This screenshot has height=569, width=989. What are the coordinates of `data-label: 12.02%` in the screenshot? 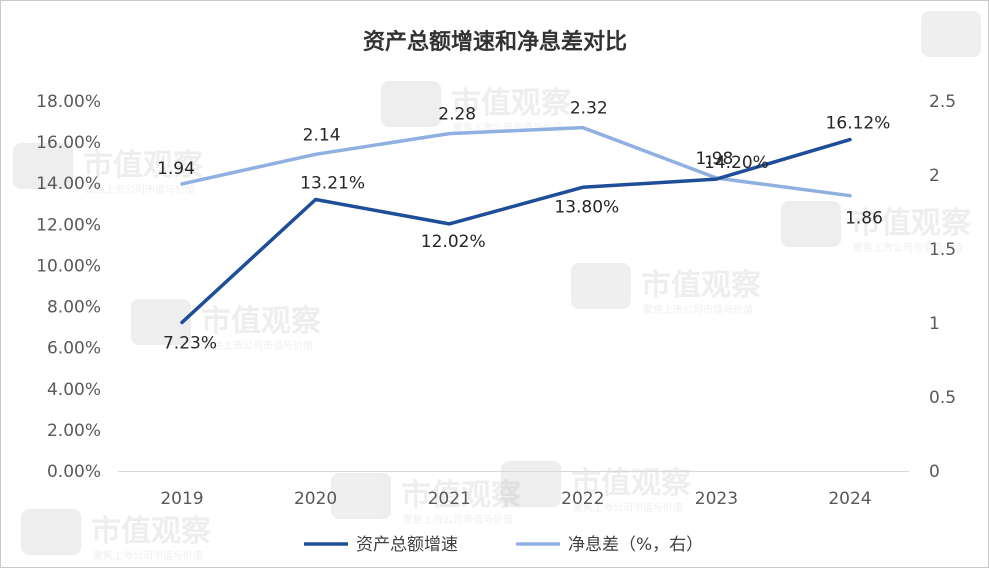 It's located at (453, 242).